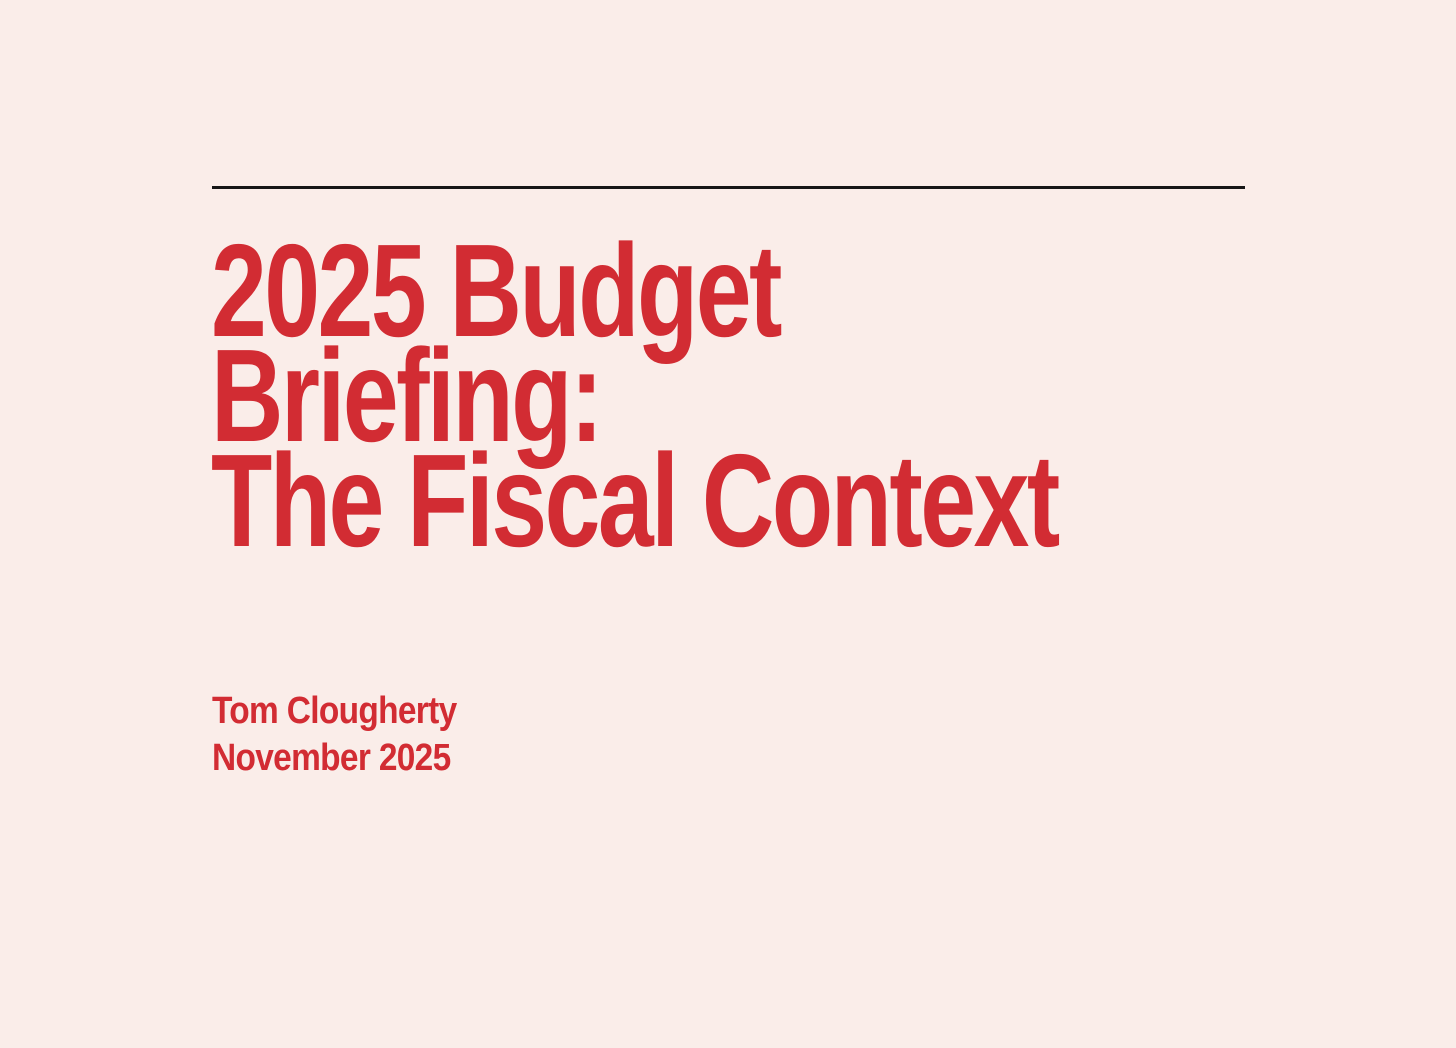  What do you see at coordinates (331, 758) in the screenshot?
I see `presentation-date: November 2025` at bounding box center [331, 758].